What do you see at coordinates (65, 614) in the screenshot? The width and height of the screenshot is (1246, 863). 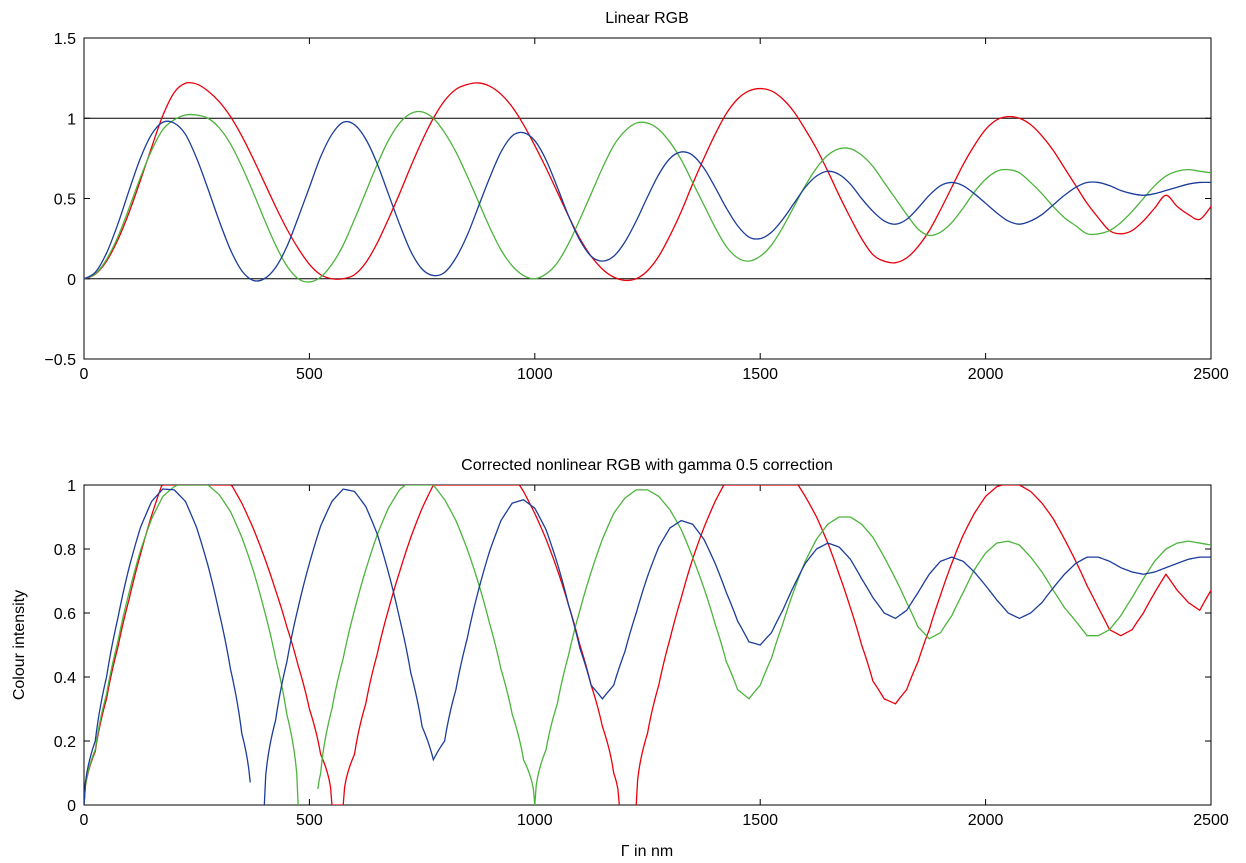 I see `y-tick-label: 0.6` at bounding box center [65, 614].